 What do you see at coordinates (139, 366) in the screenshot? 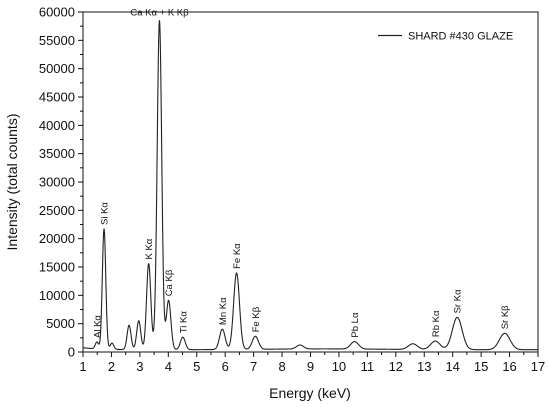
I see `x-tick-label: 3` at bounding box center [139, 366].